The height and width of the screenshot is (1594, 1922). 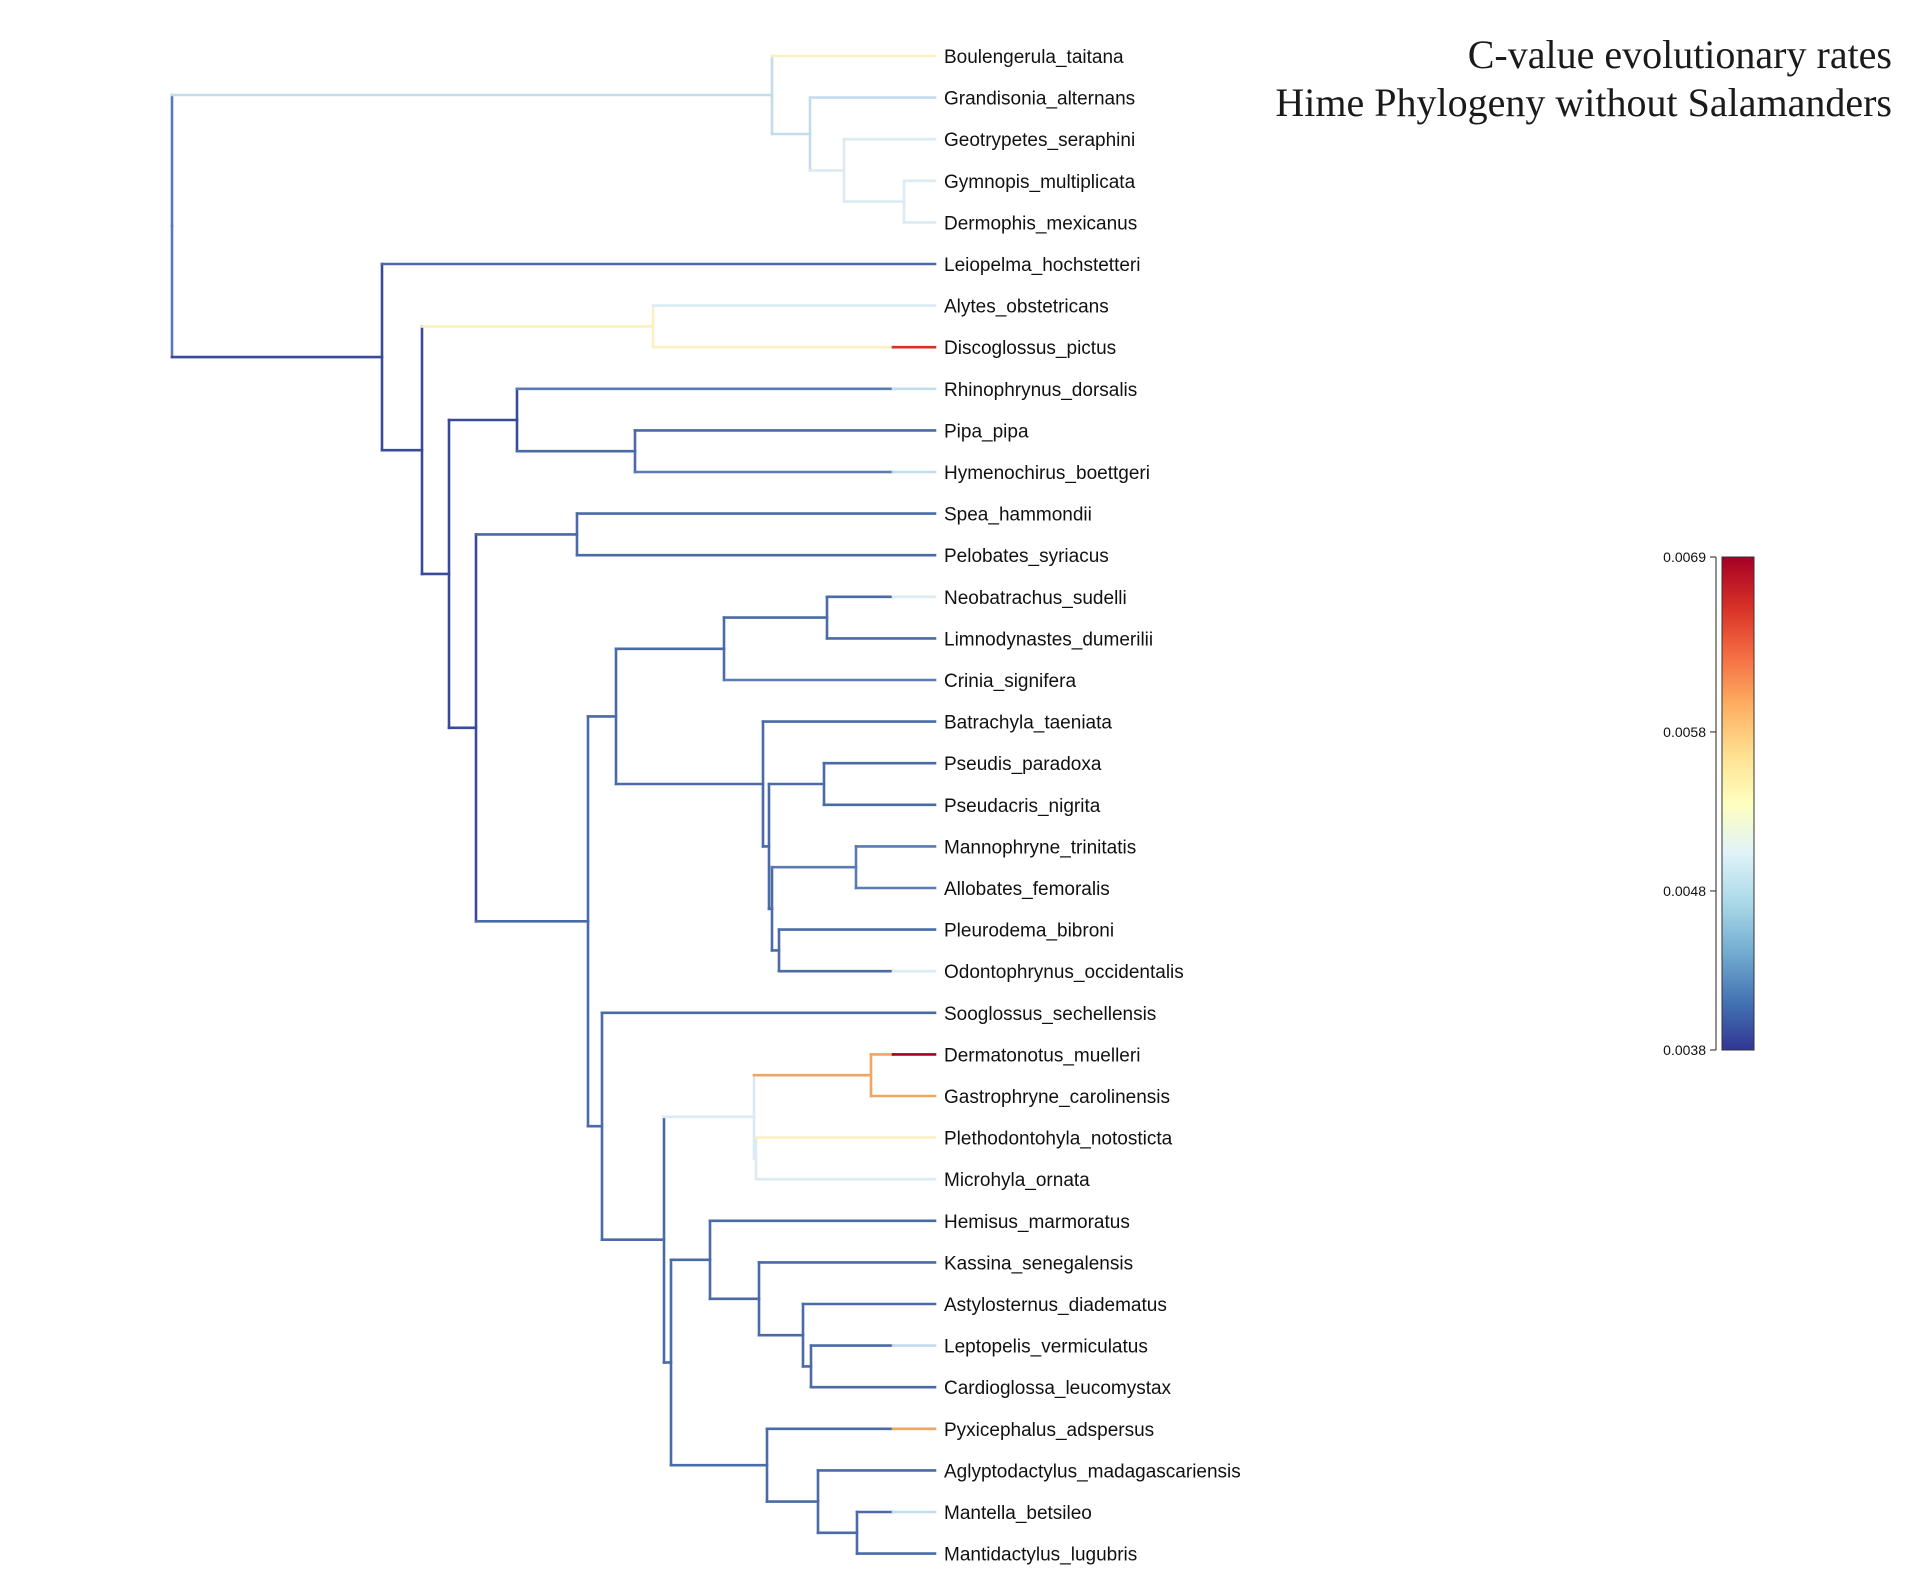 What do you see at coordinates (1040, 847) in the screenshot?
I see `tip-label: Mannophryne_trinitatis` at bounding box center [1040, 847].